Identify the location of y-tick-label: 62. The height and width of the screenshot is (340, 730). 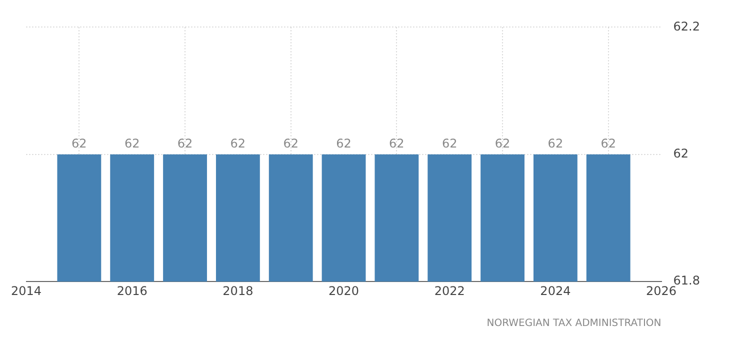
(681, 153).